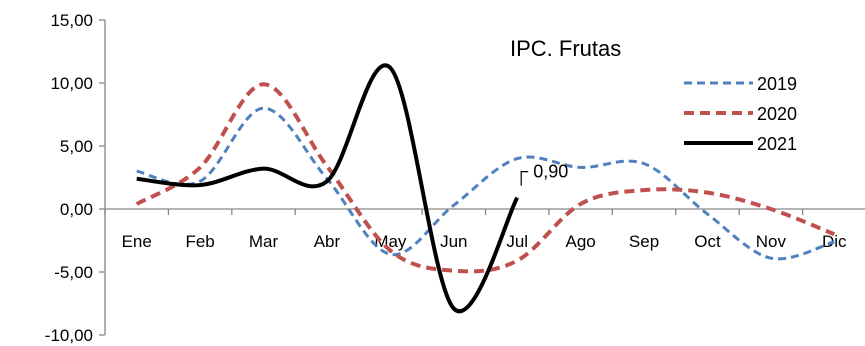 This screenshot has width=865, height=346. I want to click on x-tick-label: Jul, so click(517, 241).